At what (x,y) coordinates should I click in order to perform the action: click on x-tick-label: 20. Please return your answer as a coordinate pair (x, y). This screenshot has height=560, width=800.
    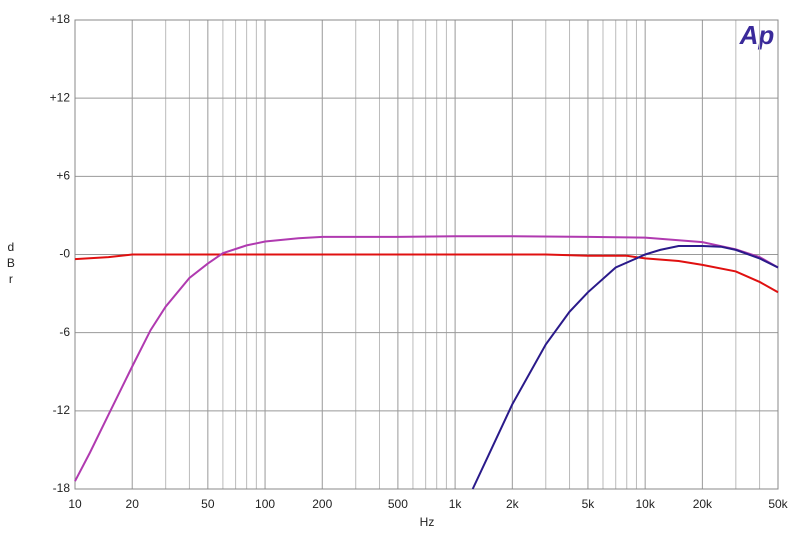
    Looking at the image, I should click on (133, 504).